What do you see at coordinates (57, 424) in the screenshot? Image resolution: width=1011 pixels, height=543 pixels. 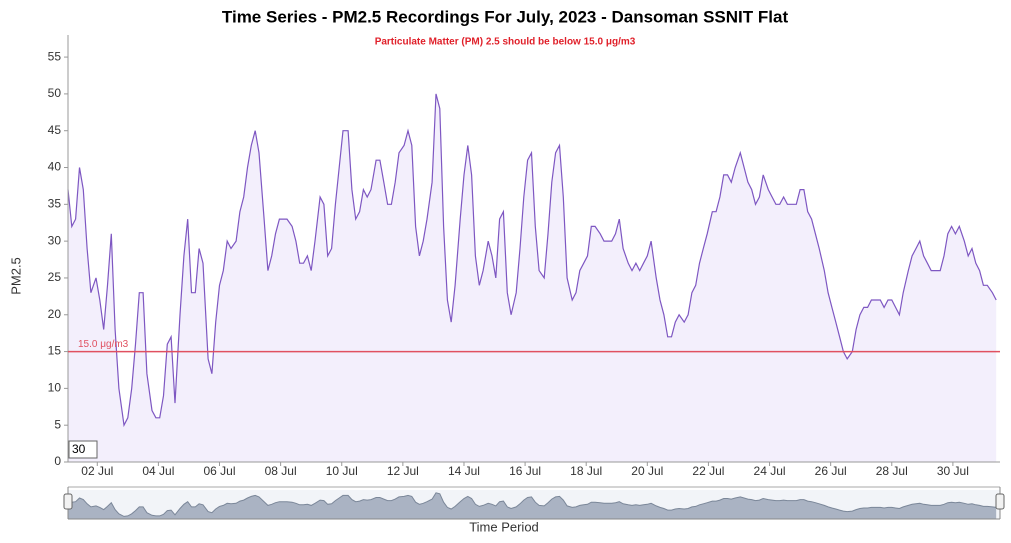 I see `y-tick-label: 5` at bounding box center [57, 424].